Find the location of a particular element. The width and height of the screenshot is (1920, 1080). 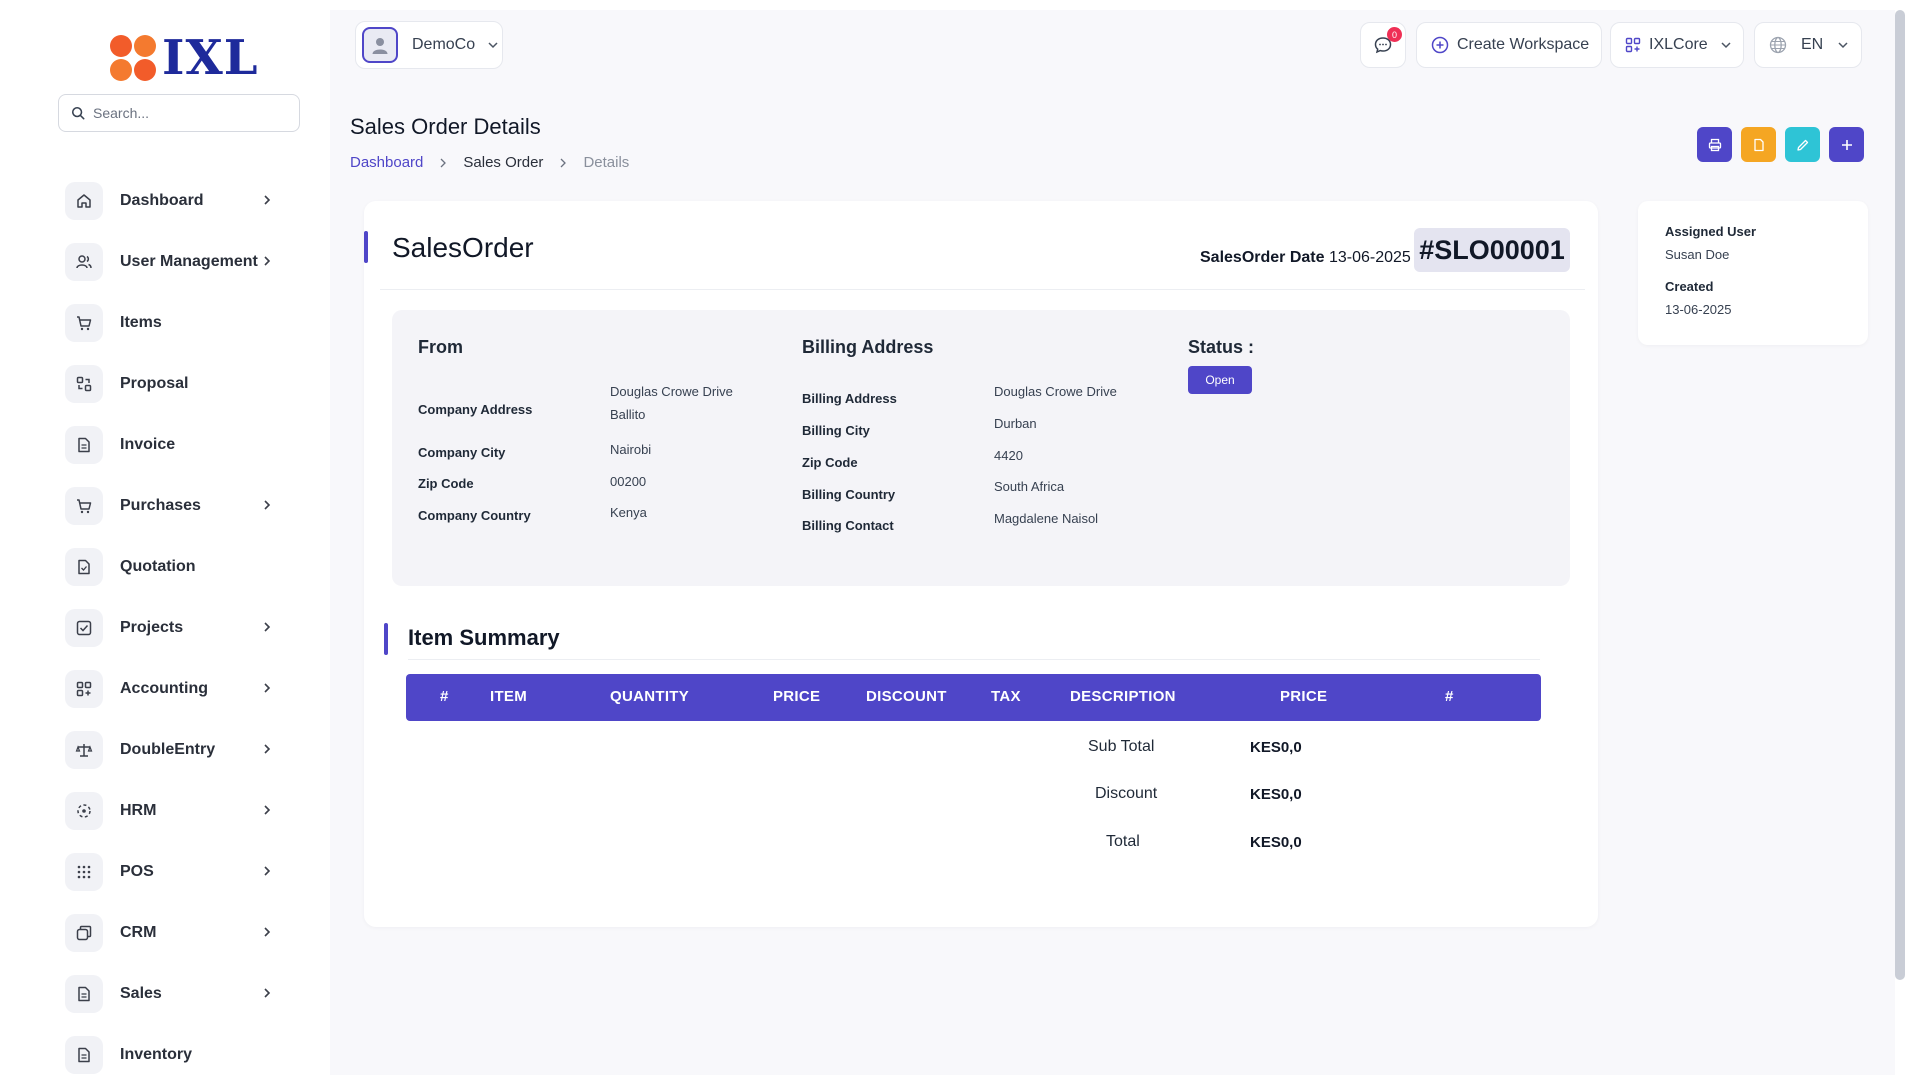

user-icon is located at coordinates (380, 46).